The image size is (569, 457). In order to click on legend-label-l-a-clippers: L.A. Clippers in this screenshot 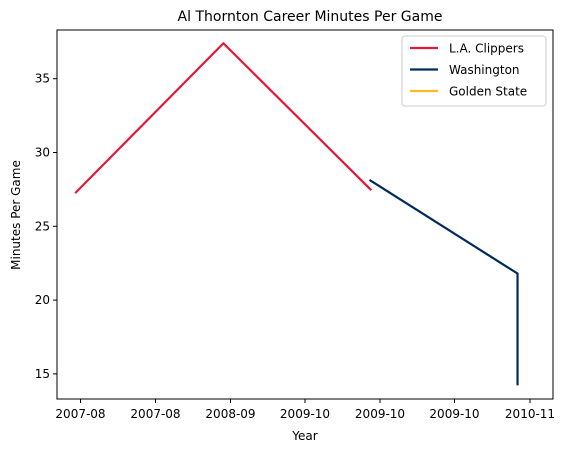, I will do `click(486, 49)`.